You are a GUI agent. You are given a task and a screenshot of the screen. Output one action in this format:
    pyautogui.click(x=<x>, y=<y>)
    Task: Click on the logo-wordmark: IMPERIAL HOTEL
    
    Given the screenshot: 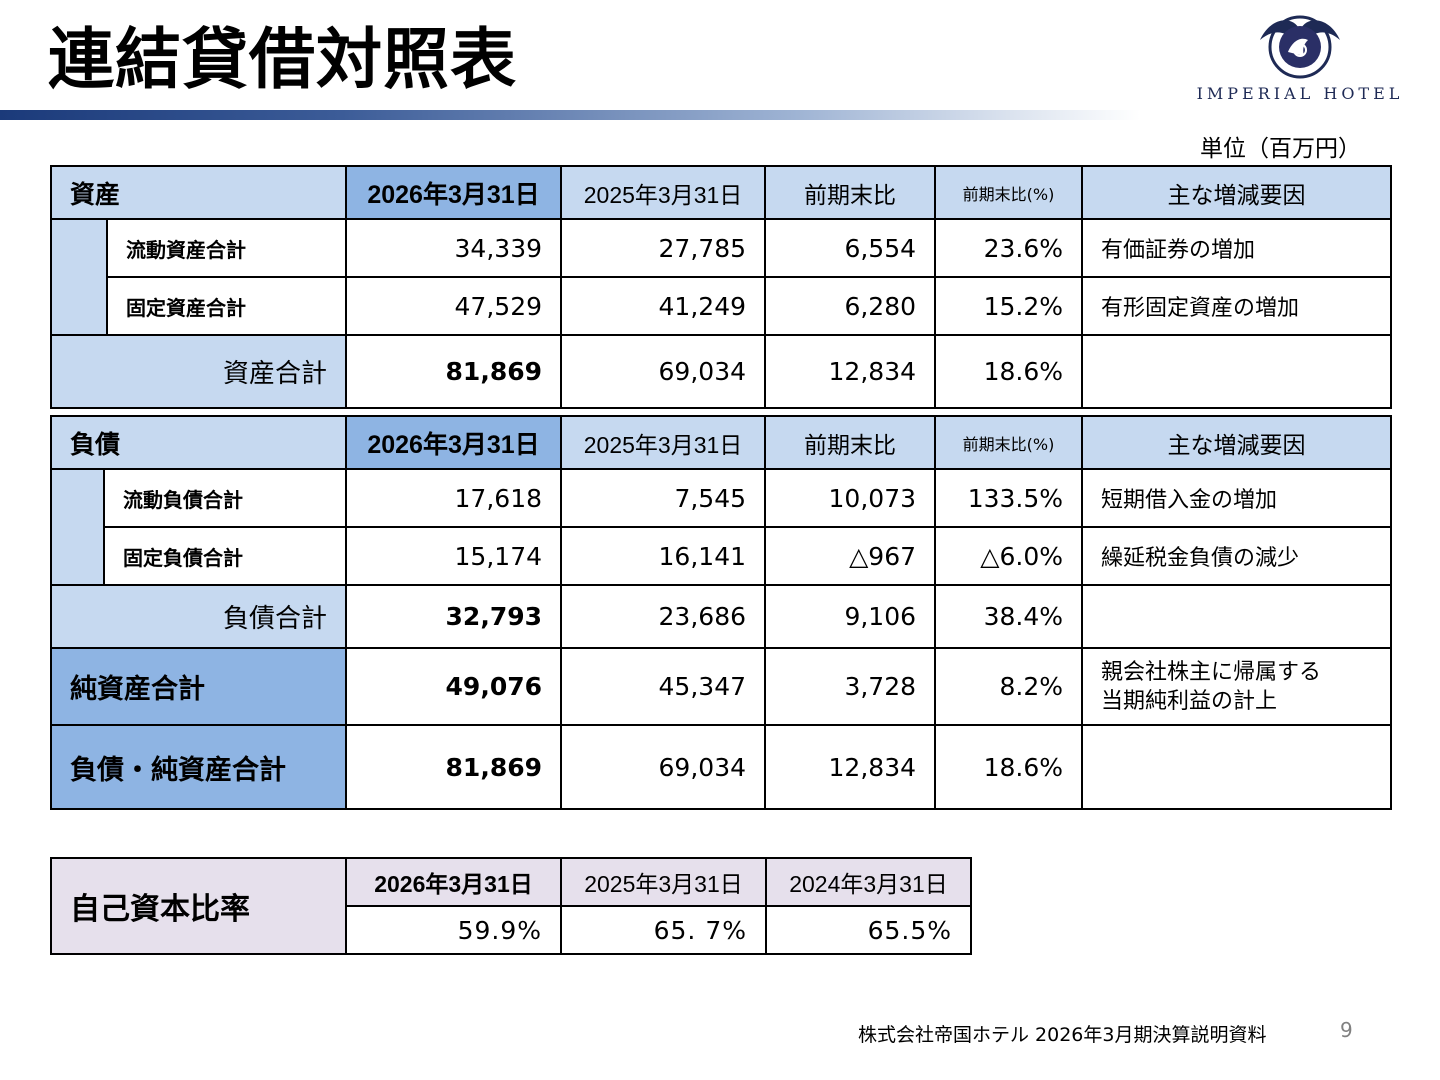 What is the action you would take?
    pyautogui.click(x=1300, y=93)
    